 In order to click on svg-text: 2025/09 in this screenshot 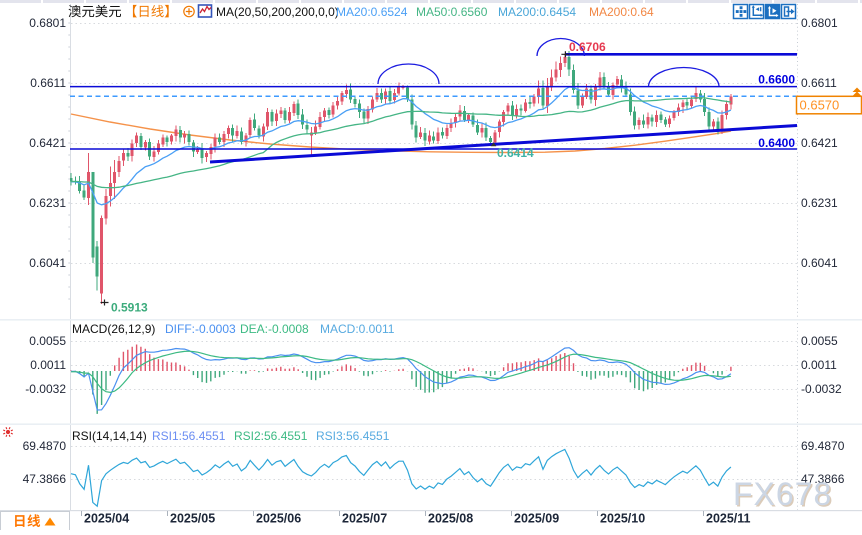, I will do `click(536, 519)`.